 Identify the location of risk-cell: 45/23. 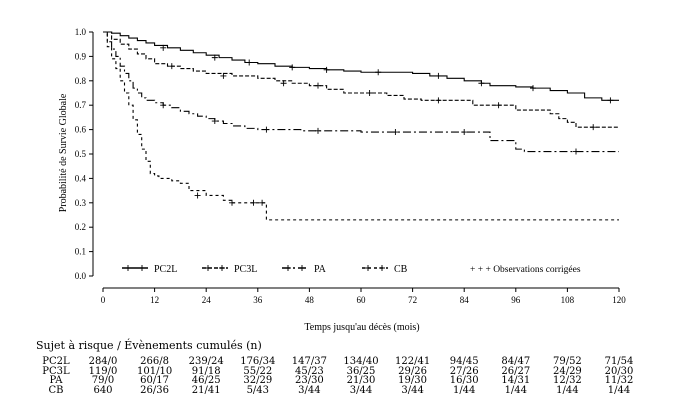
(309, 371).